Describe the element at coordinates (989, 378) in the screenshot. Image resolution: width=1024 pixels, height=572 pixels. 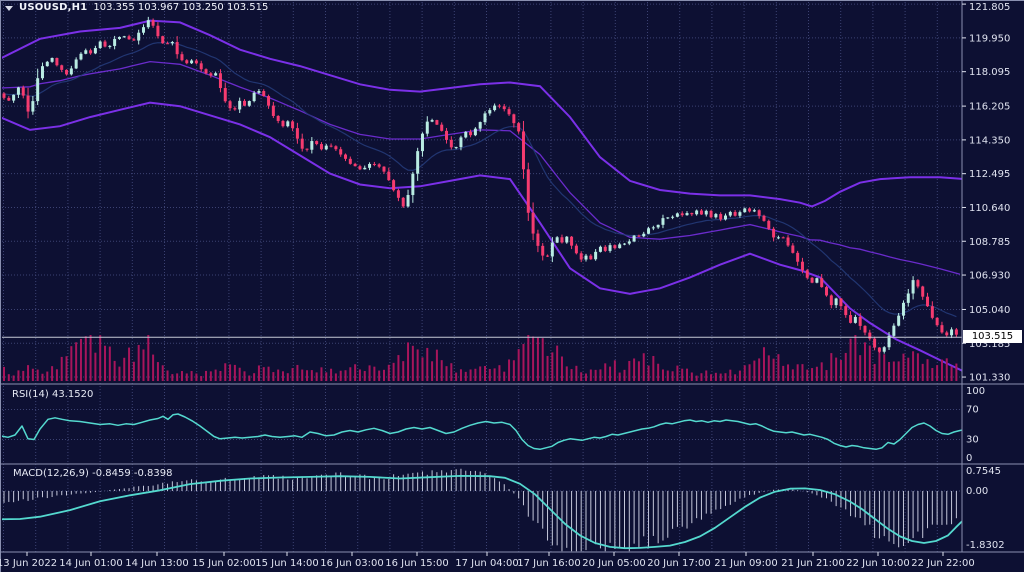
I see `price-tick-label: 101.330` at that location.